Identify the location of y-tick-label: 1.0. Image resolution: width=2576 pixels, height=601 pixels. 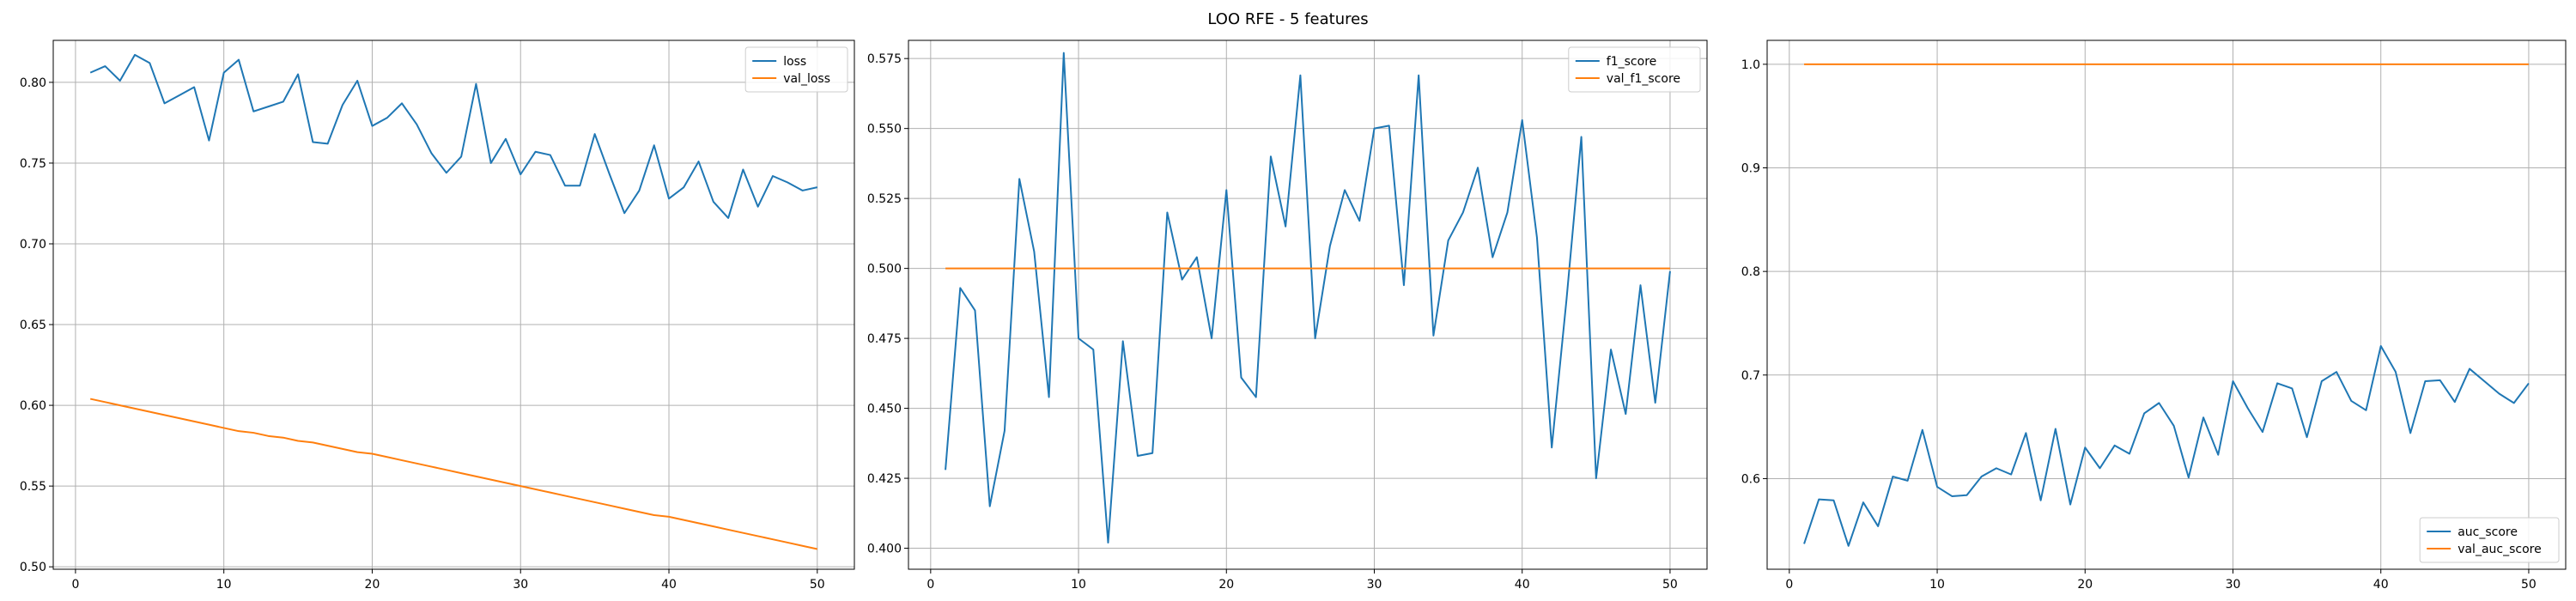
(1751, 65).